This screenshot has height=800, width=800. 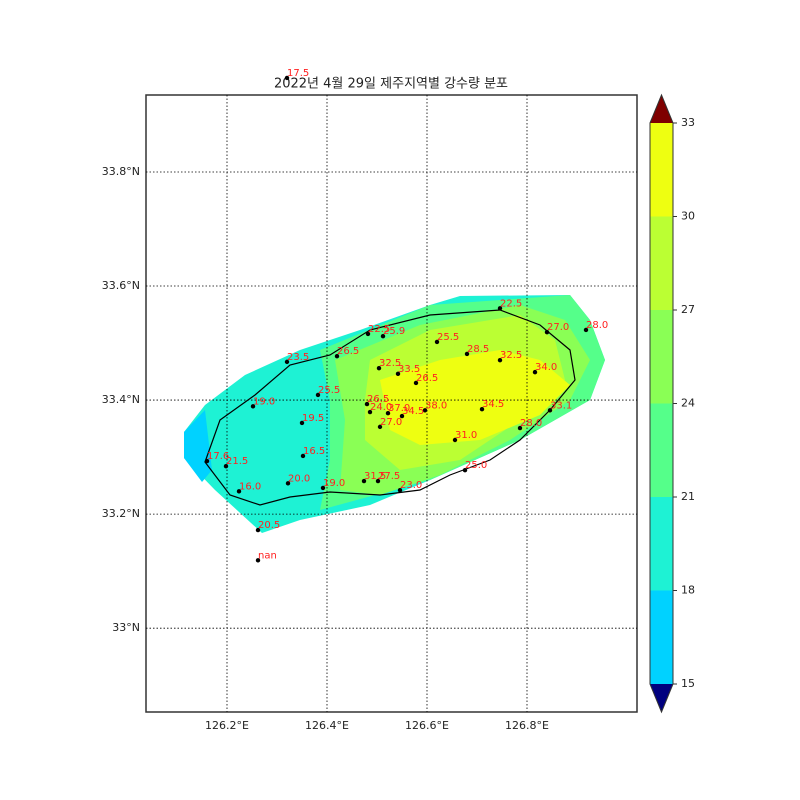 I want to click on station-value: 16.0, so click(x=250, y=486).